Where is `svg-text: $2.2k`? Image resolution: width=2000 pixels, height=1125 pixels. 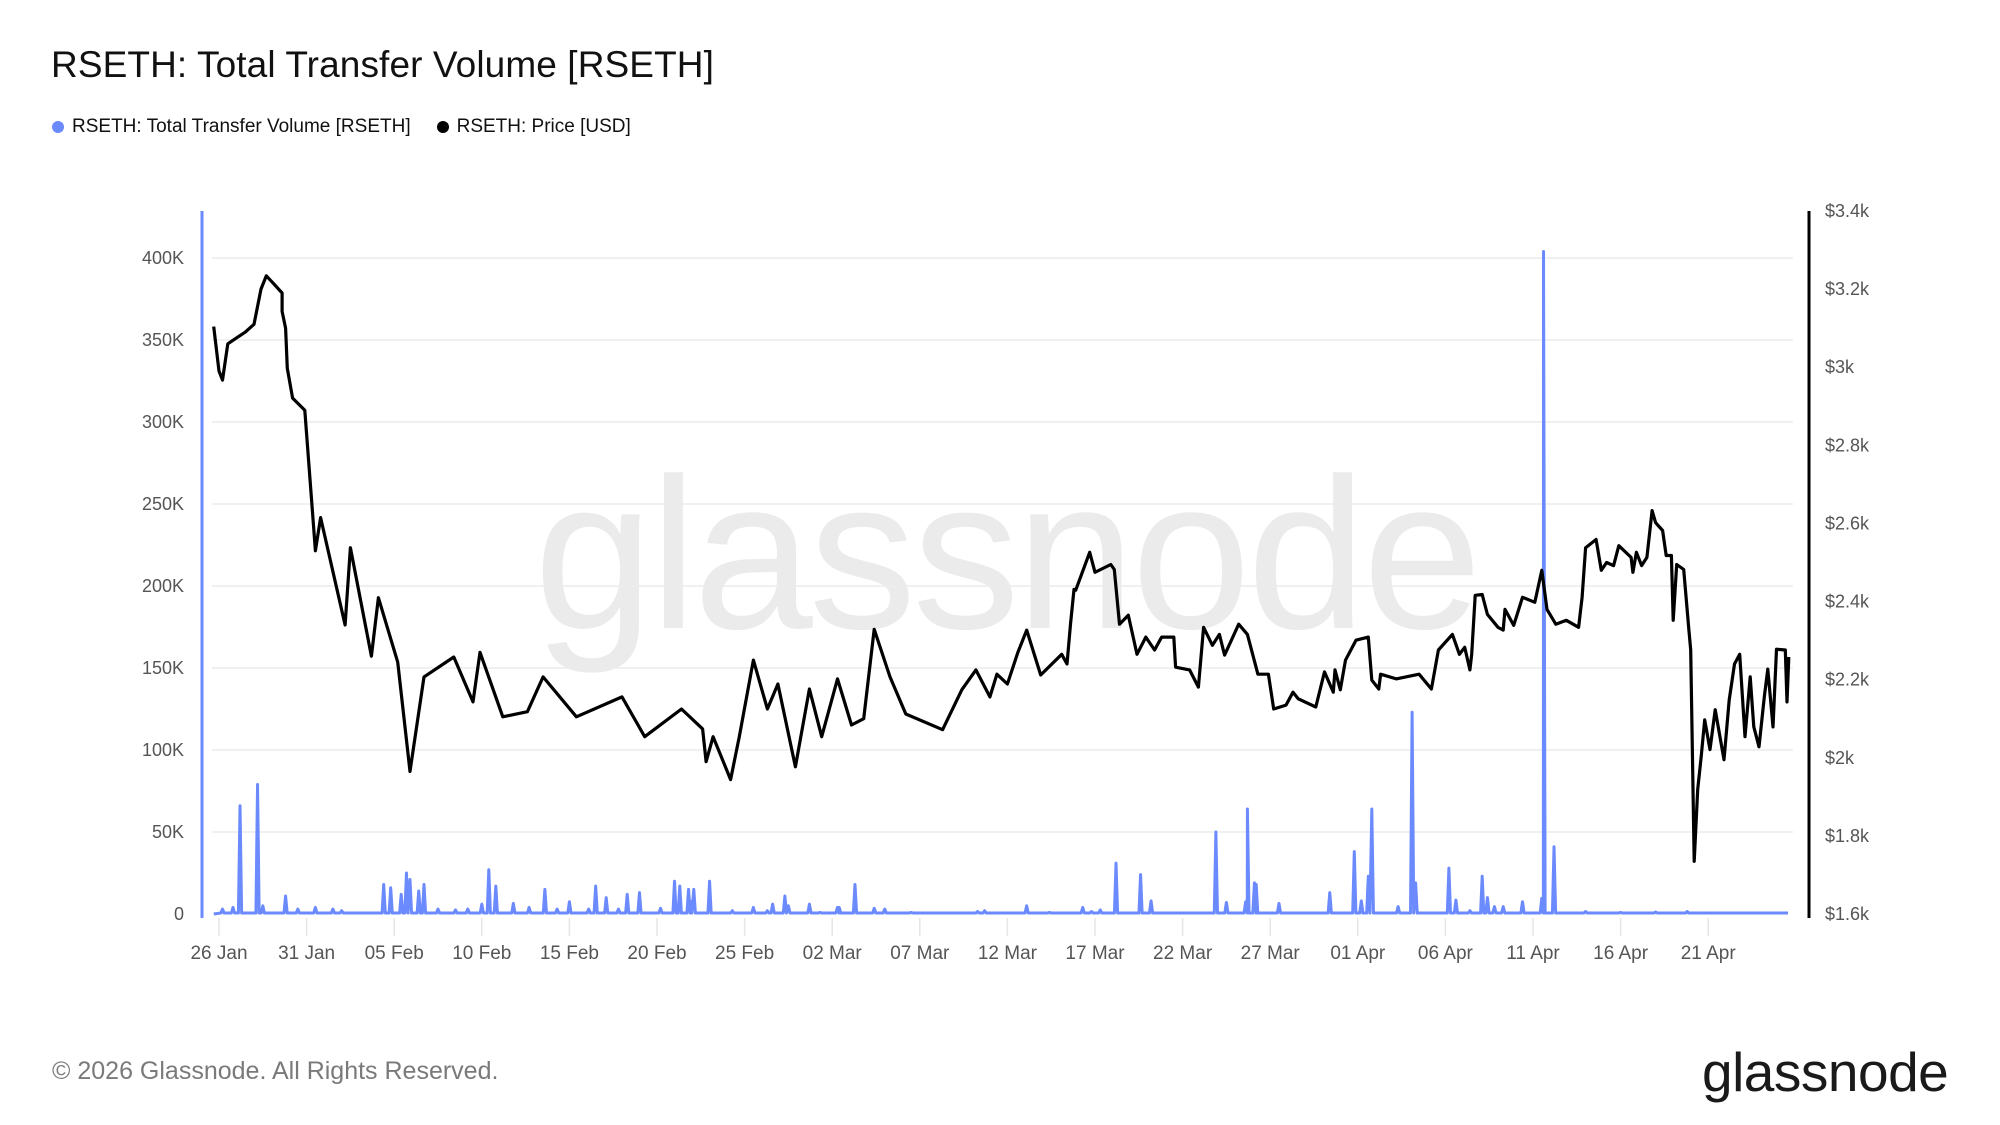
svg-text: $2.2k is located at coordinates (1847, 680).